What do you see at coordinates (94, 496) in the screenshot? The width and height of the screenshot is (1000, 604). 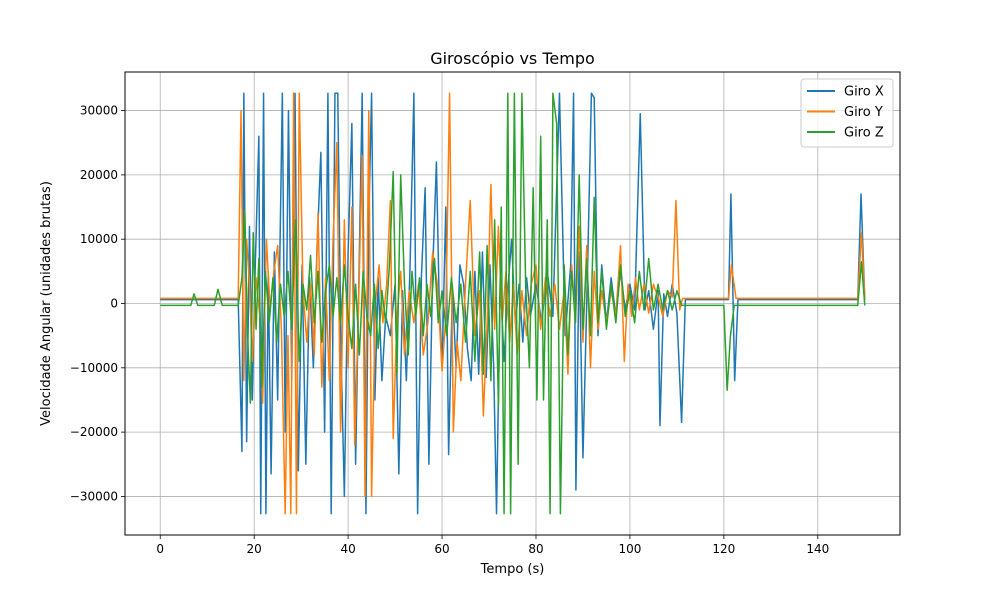 I see `y-tick-label: −30000` at bounding box center [94, 496].